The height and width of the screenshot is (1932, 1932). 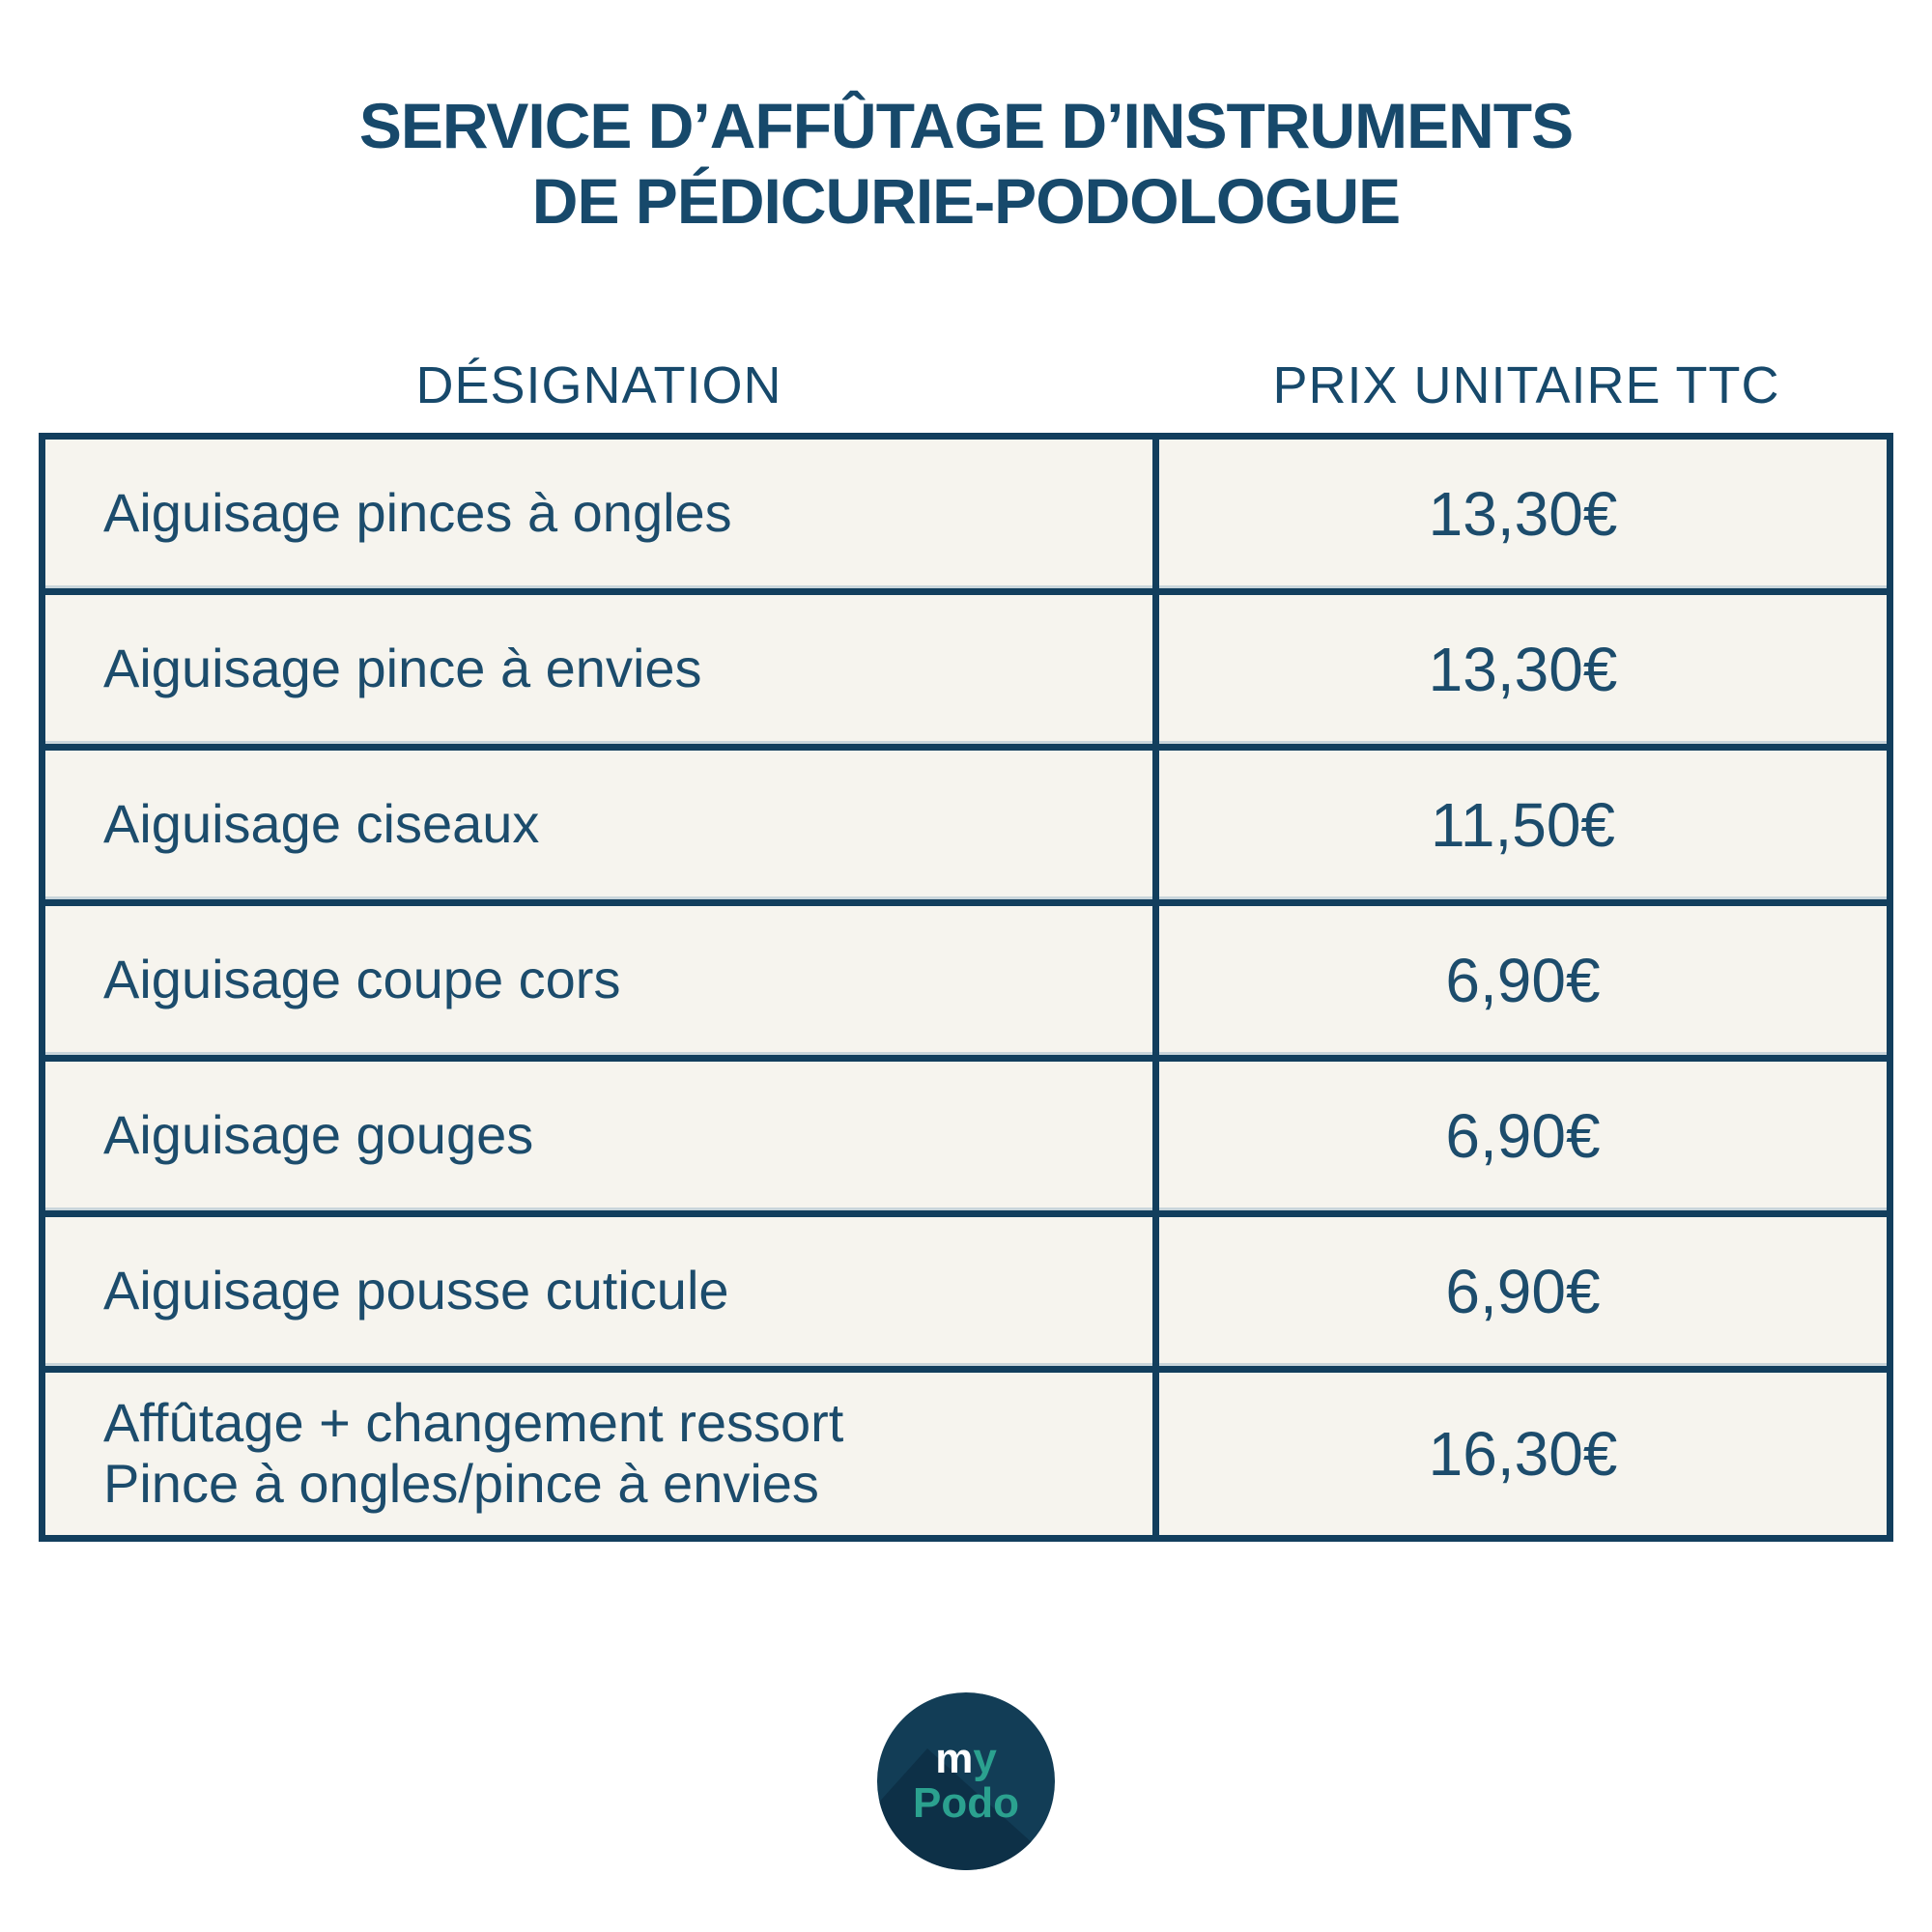 What do you see at coordinates (321, 824) in the screenshot?
I see `designation-text: Aiguisage ciseaux` at bounding box center [321, 824].